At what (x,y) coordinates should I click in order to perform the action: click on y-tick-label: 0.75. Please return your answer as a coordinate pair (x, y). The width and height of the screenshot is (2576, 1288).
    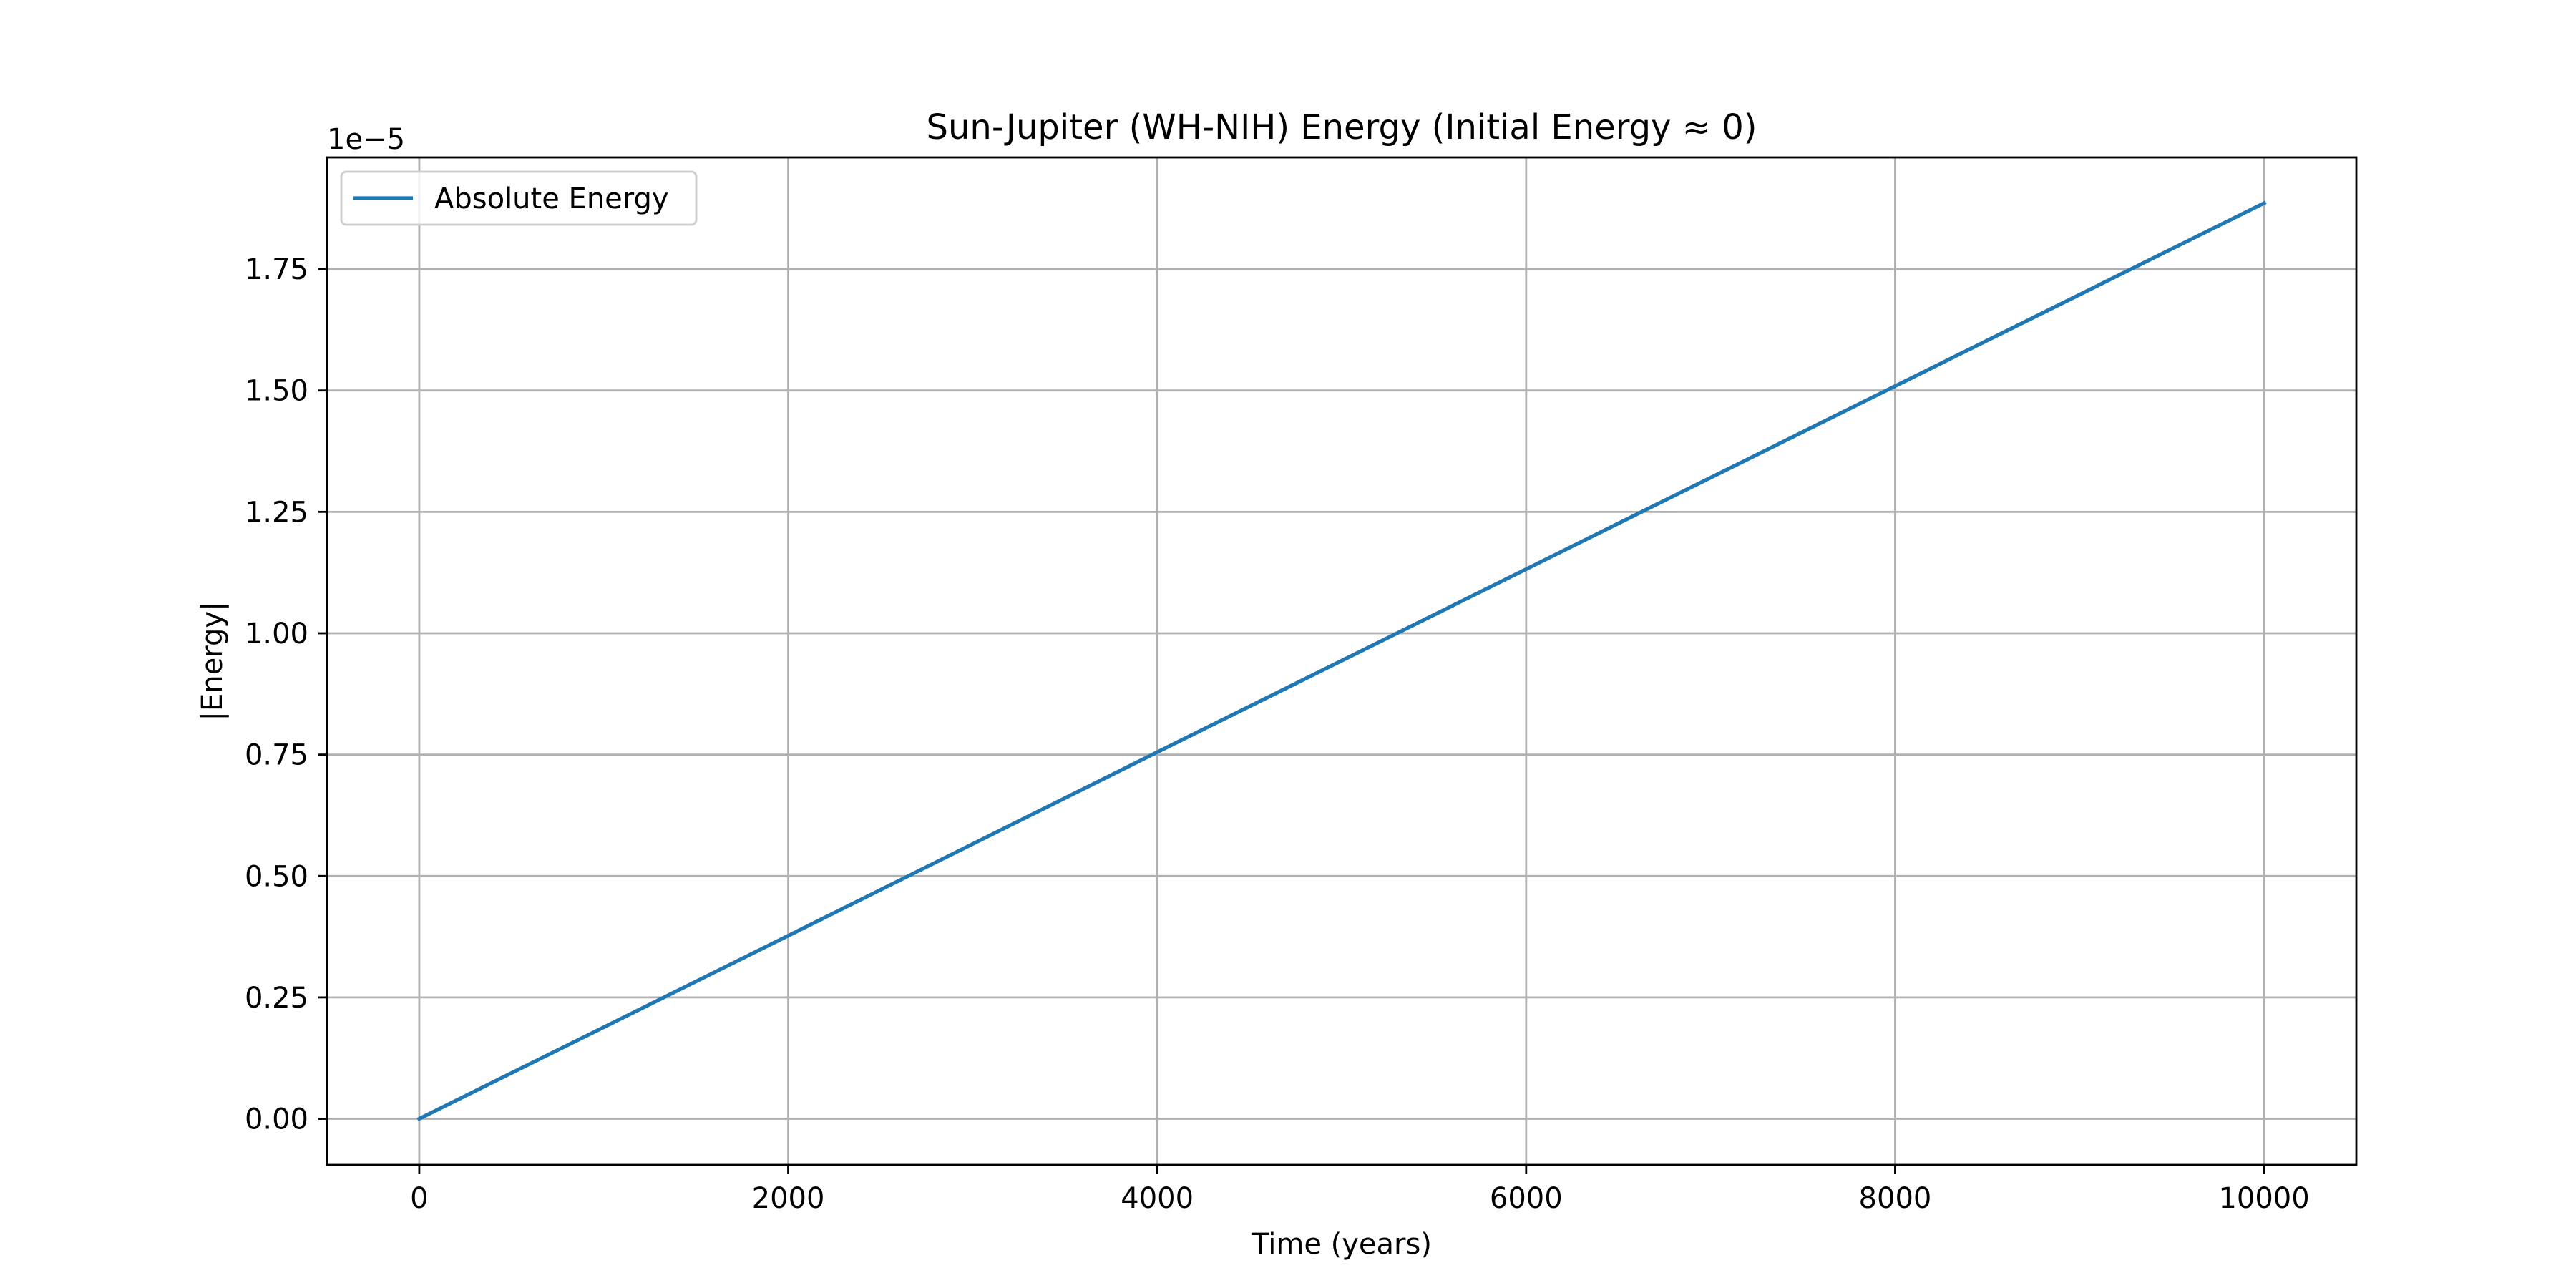
    Looking at the image, I should click on (276, 755).